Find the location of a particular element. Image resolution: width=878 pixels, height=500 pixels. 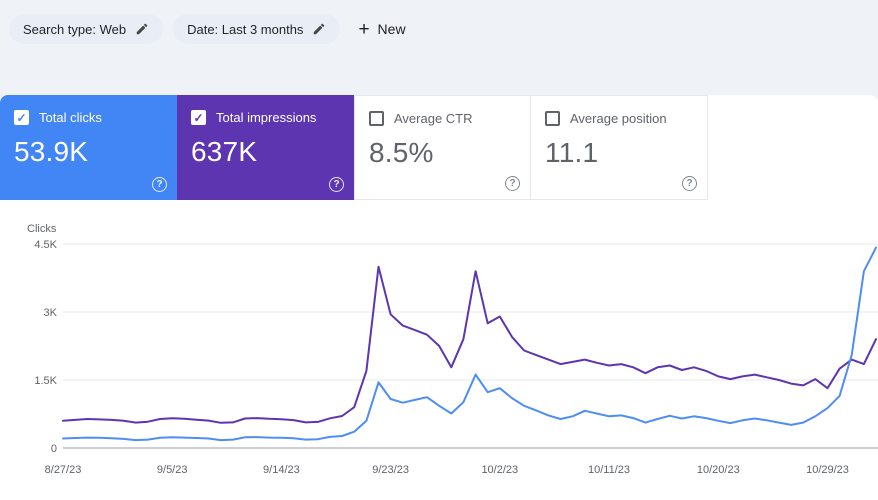

search-type-chip-label: Search type: Web is located at coordinates (75, 29).